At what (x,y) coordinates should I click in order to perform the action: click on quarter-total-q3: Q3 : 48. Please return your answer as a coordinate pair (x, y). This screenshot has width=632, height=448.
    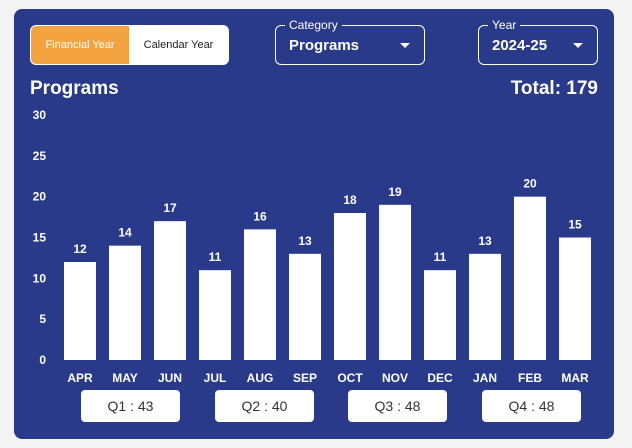
    Looking at the image, I should click on (397, 406).